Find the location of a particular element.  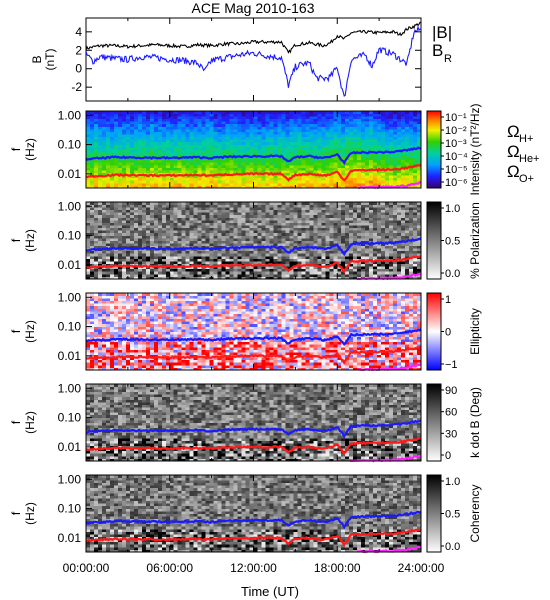

polarization-colorbar is located at coordinates (434, 240).